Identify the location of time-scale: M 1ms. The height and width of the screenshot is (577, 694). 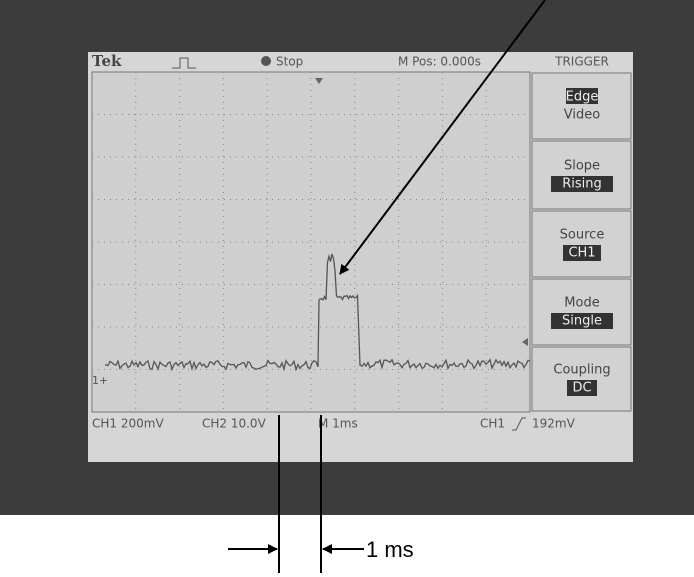
(338, 424).